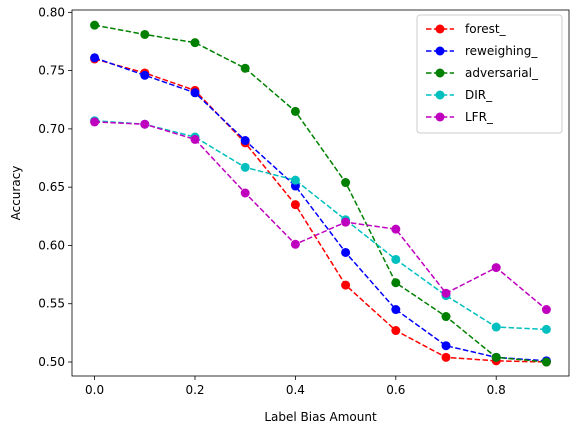 This screenshot has height=434, width=576. I want to click on legend-label: forest_, so click(486, 29).